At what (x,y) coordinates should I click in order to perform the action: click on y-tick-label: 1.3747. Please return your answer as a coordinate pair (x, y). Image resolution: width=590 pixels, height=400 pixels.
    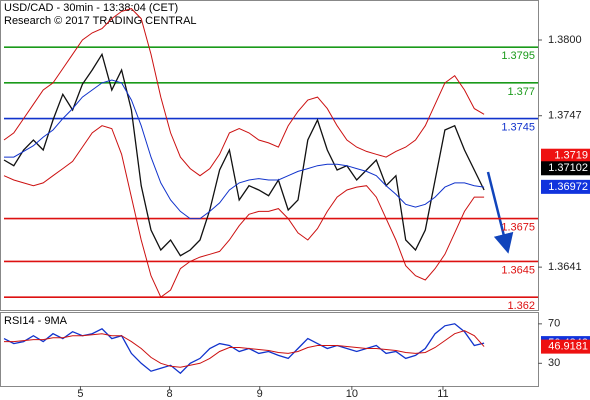
    Looking at the image, I should click on (565, 116).